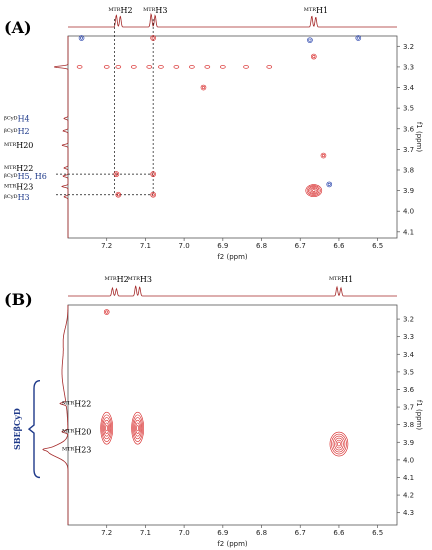 The width and height of the screenshot is (432, 550). I want to click on top-peak-label: MTRH3, so click(155, 10).